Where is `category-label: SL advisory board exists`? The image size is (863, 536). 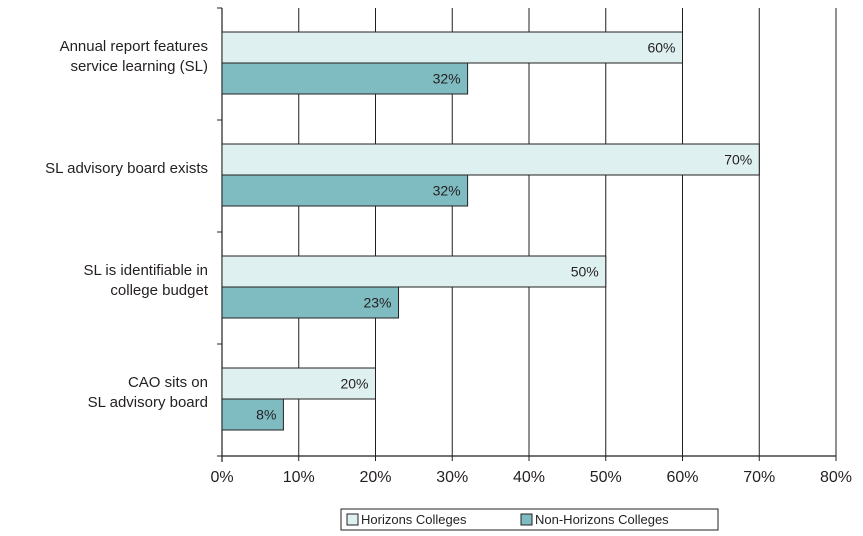
category-label: SL advisory board exists is located at coordinates (126, 168).